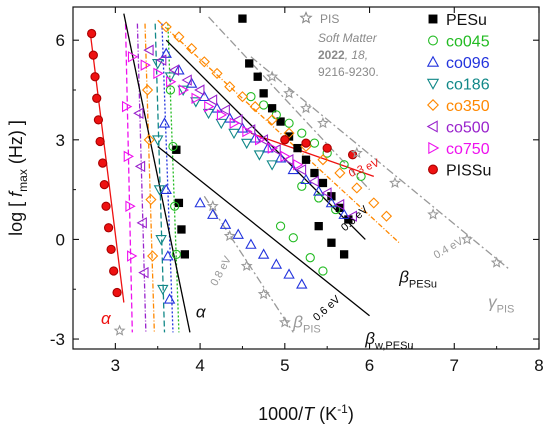 The height and width of the screenshot is (432, 550). I want to click on process-subscript: PIS, so click(506, 309).